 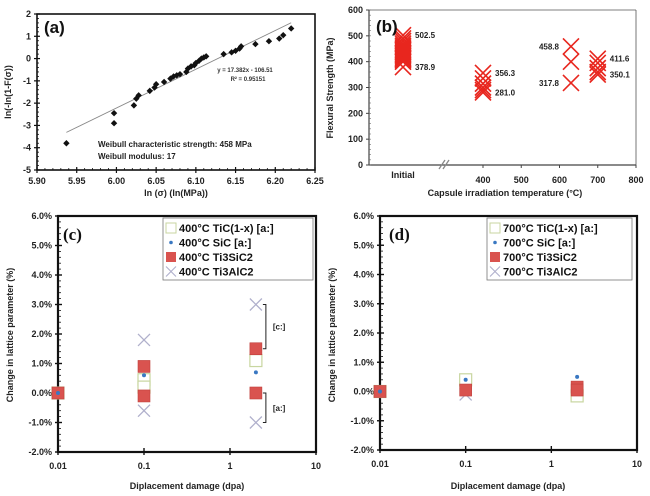 What do you see at coordinates (176, 193) in the screenshot?
I see `panel-a-x-axis-label: ln (σ) (ln(MPa))` at bounding box center [176, 193].